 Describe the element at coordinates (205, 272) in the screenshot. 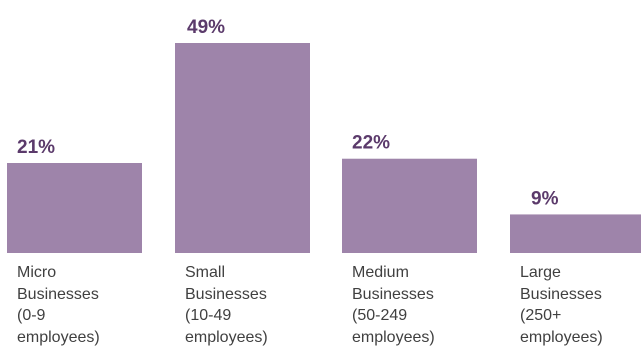

I see `category-label-line: Small` at that location.